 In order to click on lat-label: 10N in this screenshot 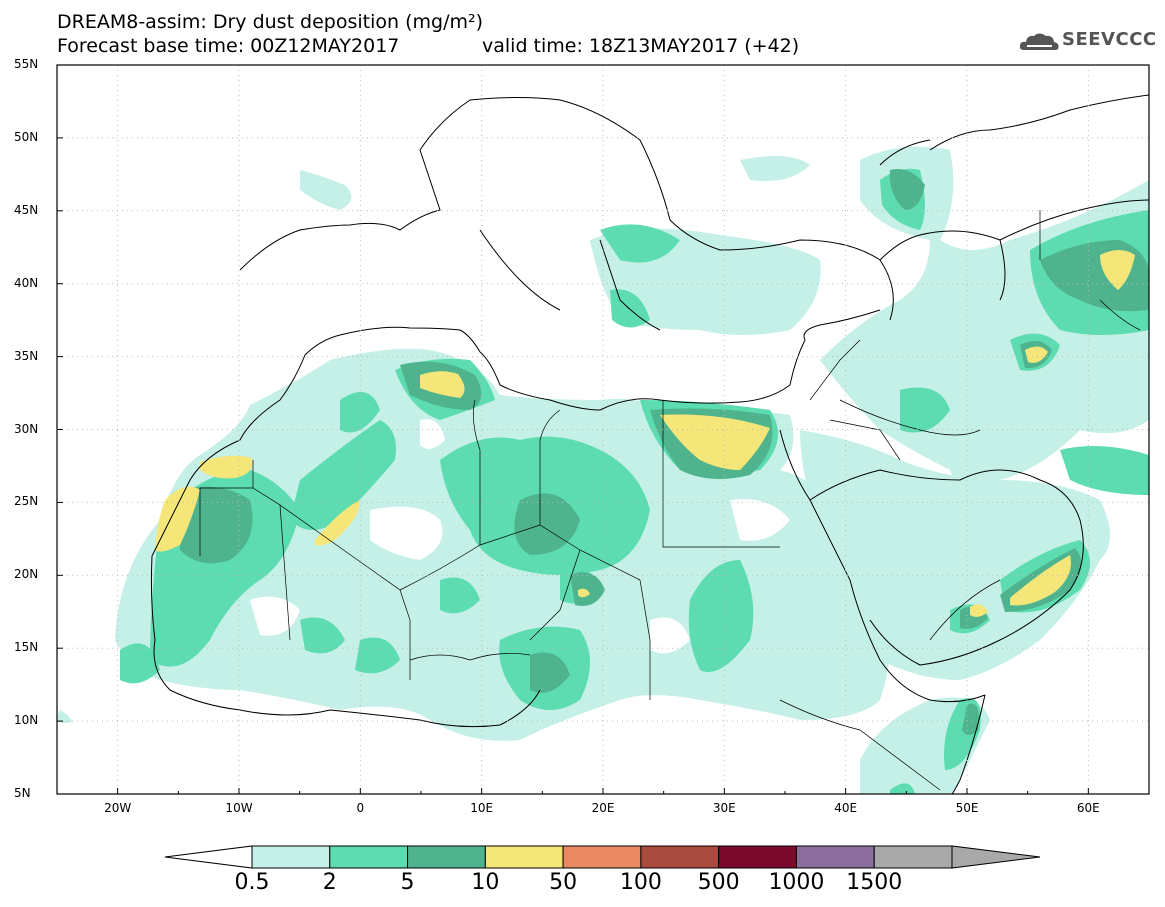, I will do `click(26, 720)`.